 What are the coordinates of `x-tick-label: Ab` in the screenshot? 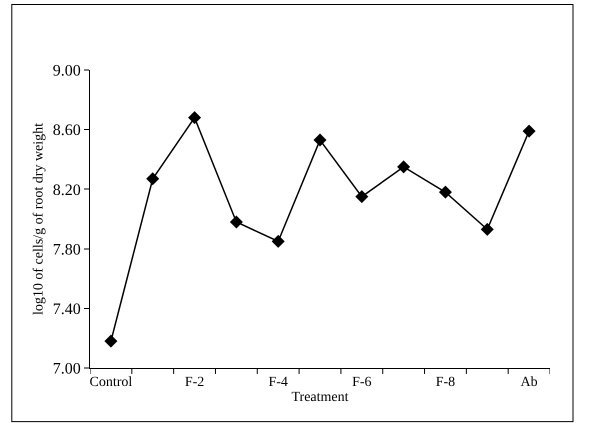 It's located at (529, 382).